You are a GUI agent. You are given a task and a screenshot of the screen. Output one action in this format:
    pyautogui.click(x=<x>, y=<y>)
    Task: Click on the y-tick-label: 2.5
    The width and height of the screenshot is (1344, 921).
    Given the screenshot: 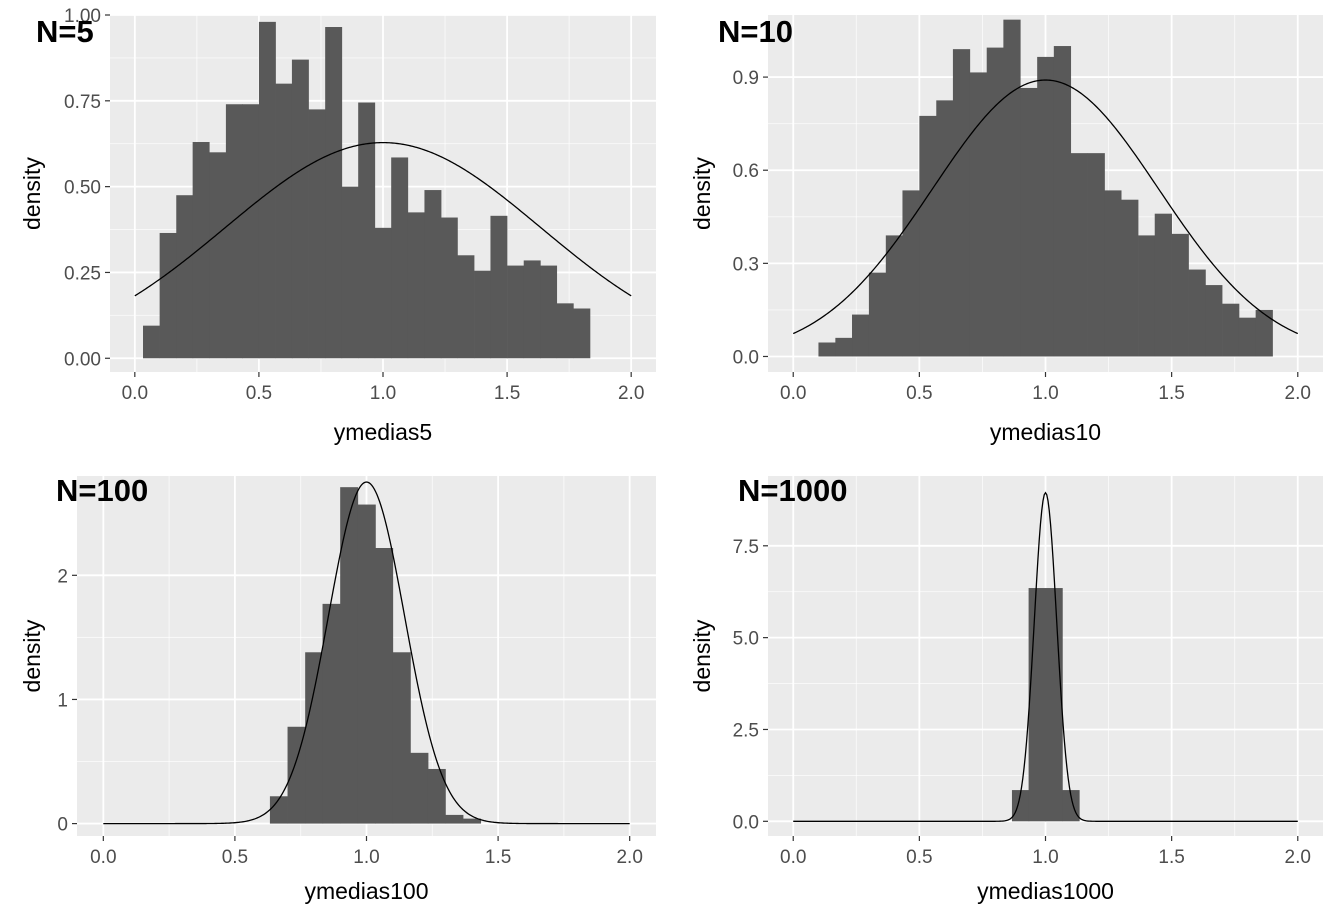 What is the action you would take?
    pyautogui.click(x=746, y=730)
    